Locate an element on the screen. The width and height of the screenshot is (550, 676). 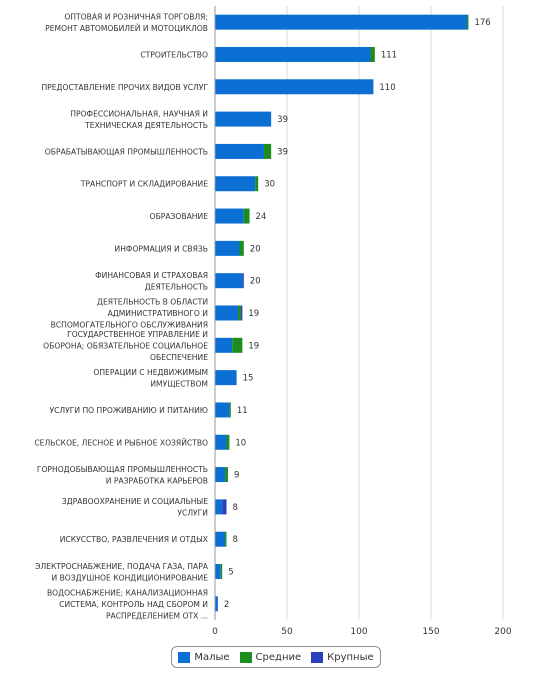
bar-total-label: 110 is located at coordinates (387, 88).